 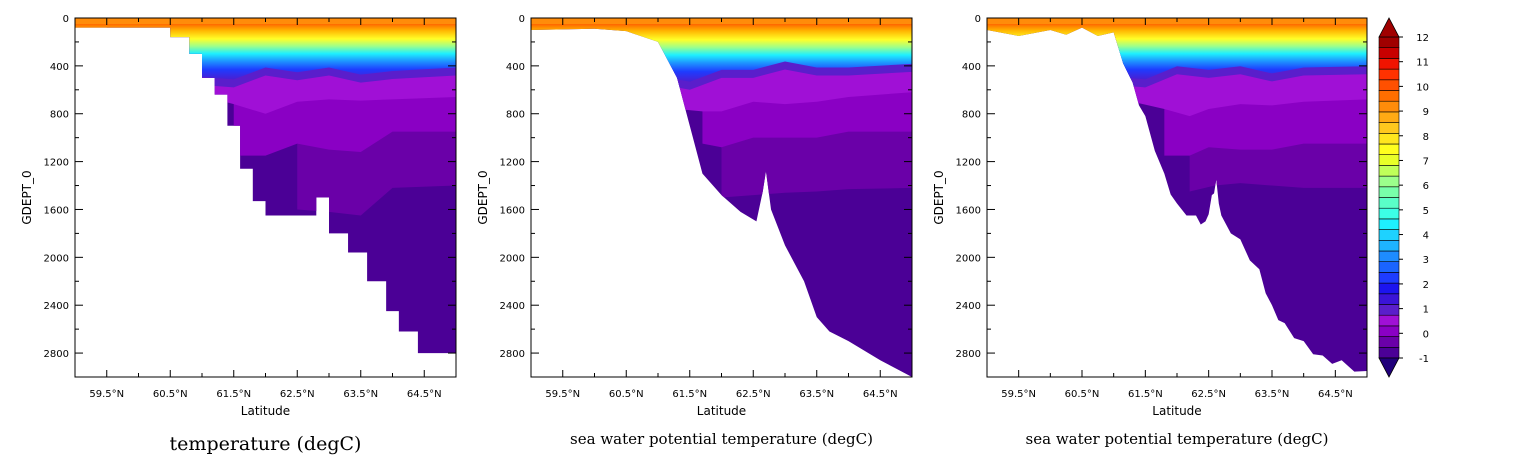 What do you see at coordinates (483, 197) in the screenshot?
I see `panel-2-y-axis-label: GDEPT_0` at bounding box center [483, 197].